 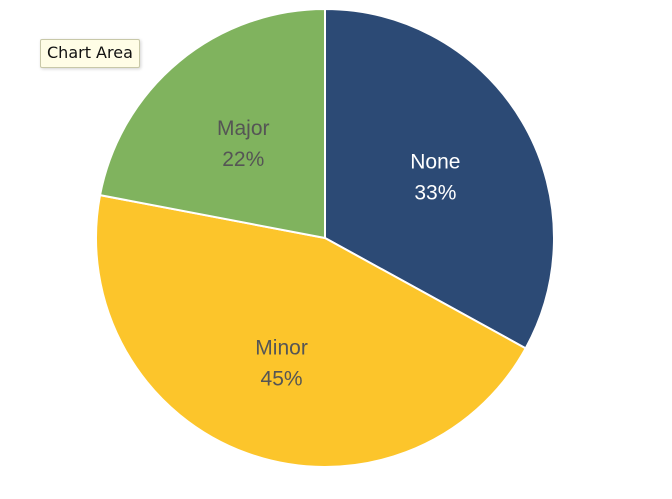 I want to click on slice-label-none: None, so click(x=435, y=162).